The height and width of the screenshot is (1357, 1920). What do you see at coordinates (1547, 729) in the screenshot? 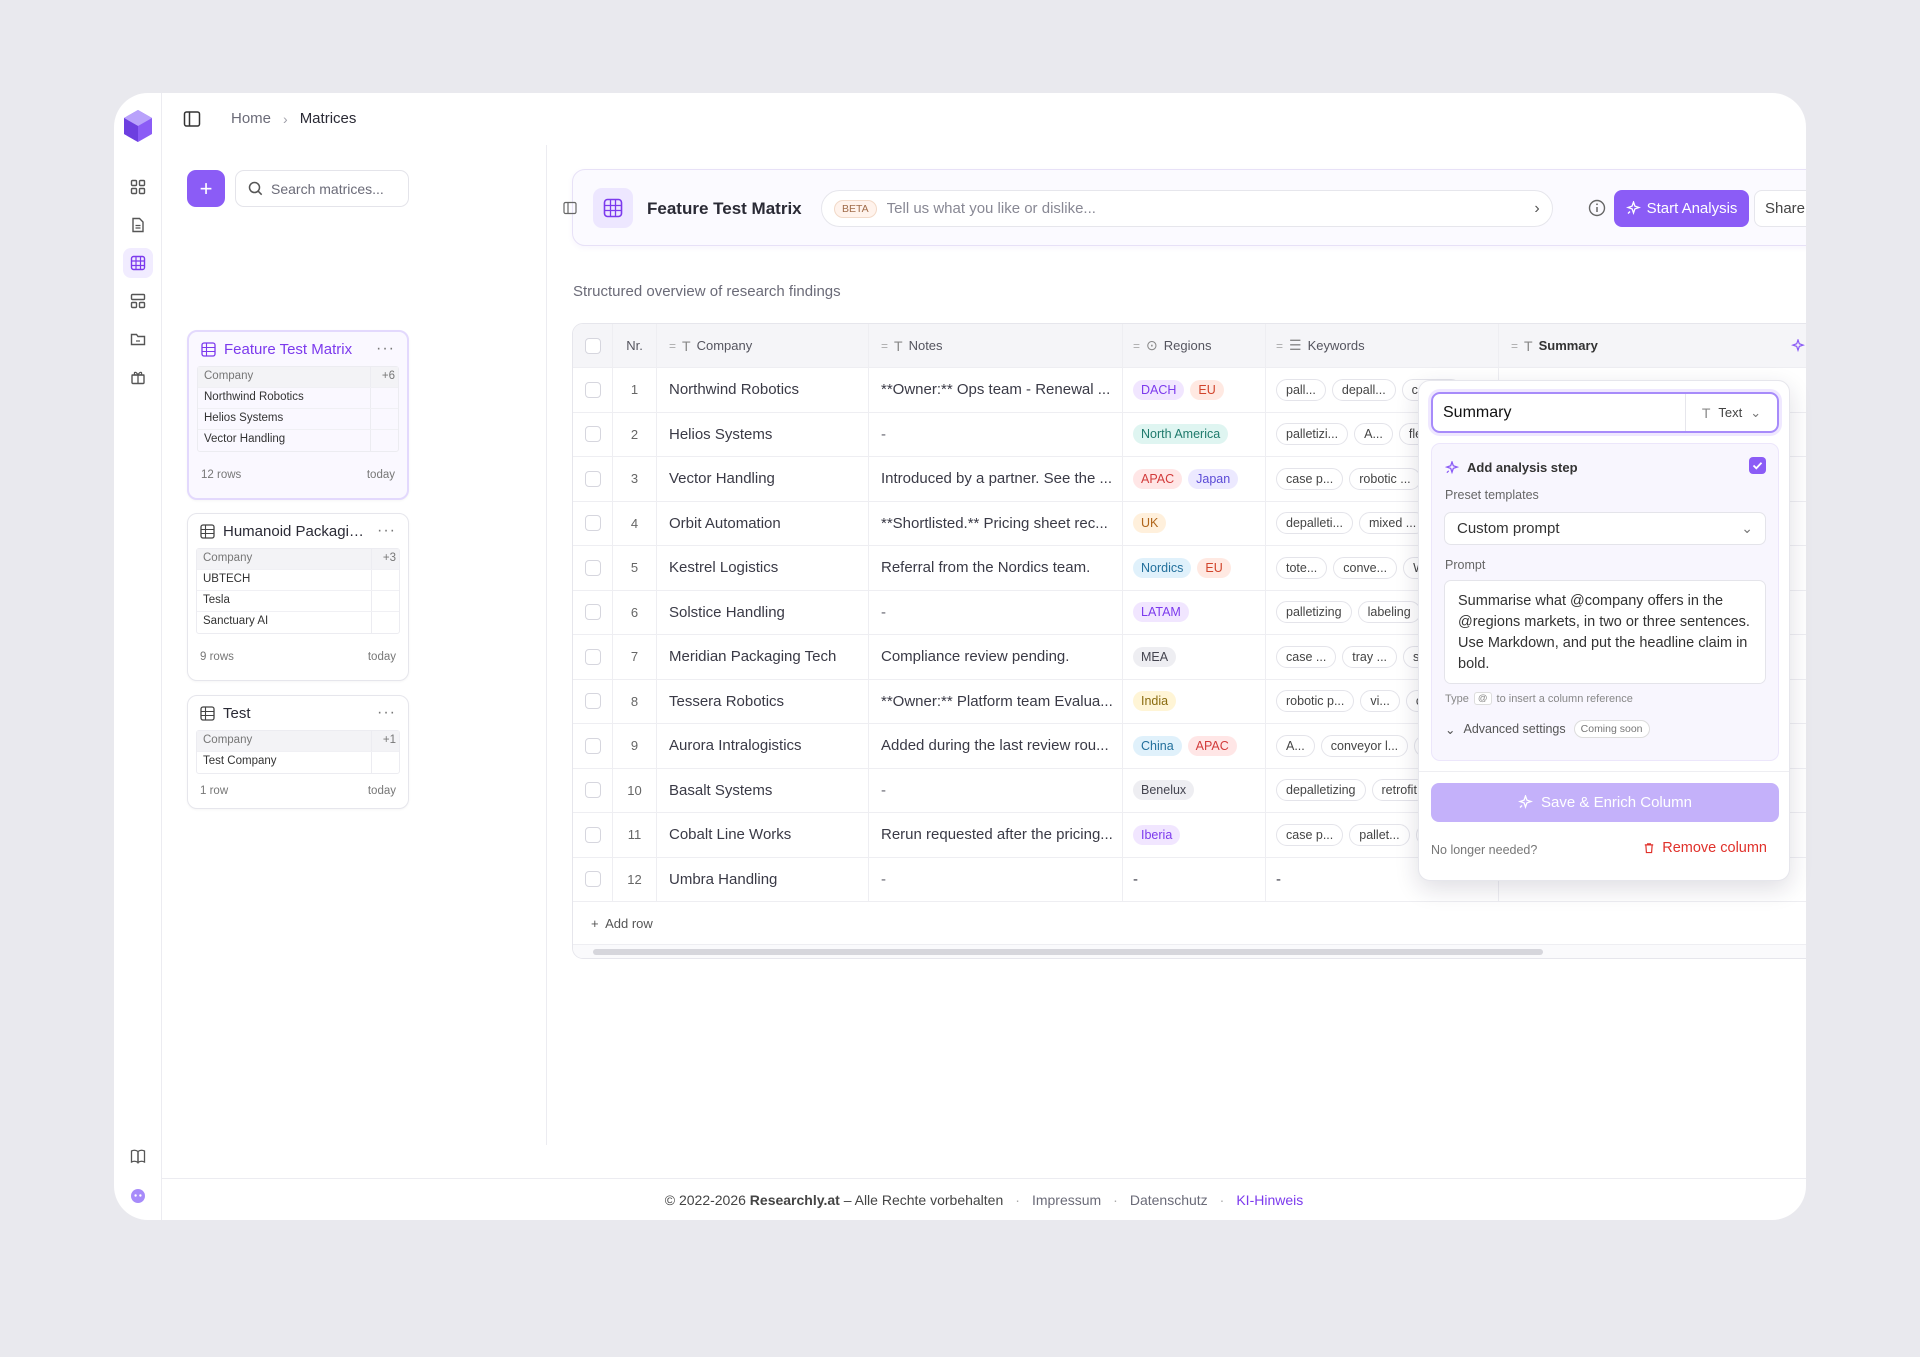
I see `advanced-settings-toggle: ⌄ Advanced settings Coming soon` at bounding box center [1547, 729].